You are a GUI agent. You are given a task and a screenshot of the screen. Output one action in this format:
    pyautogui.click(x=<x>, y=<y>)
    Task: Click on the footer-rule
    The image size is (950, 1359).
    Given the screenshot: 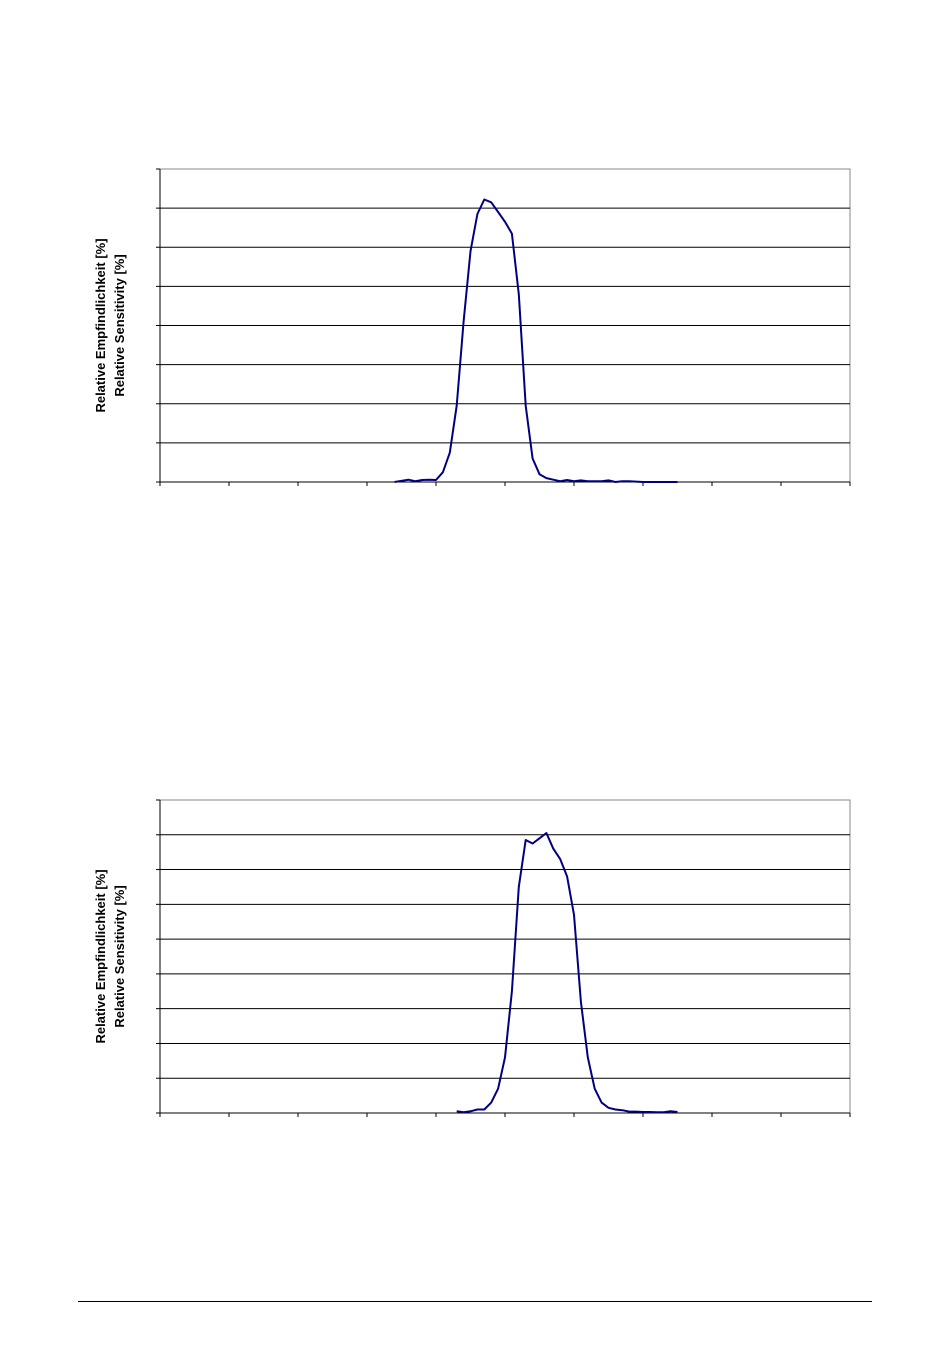 What is the action you would take?
    pyautogui.click(x=475, y=1301)
    